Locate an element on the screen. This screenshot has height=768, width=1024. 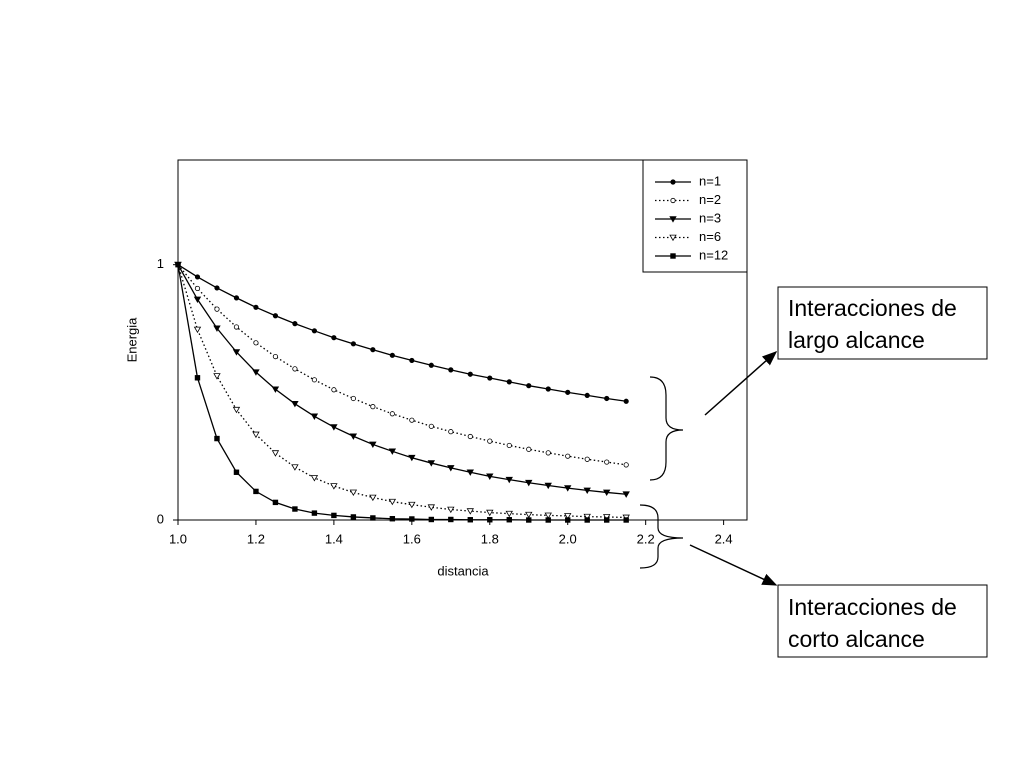
x-tick-label: 1.4 is located at coordinates (334, 538).